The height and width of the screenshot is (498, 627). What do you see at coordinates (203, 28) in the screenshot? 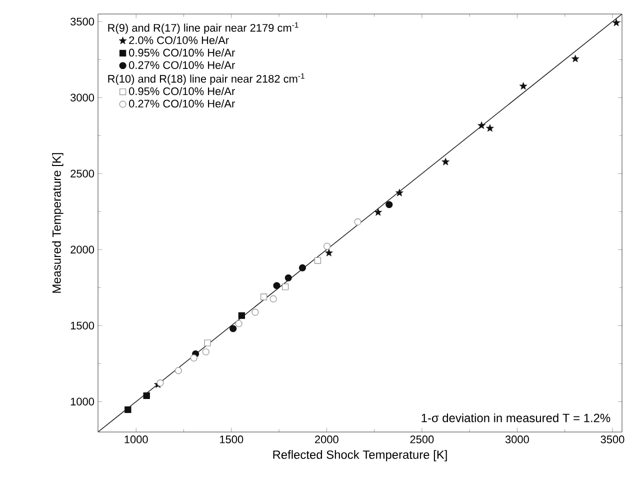
I see `annotation: R(9) and R(17) line pair near 2179 cm$^{-1}$` at bounding box center [203, 28].